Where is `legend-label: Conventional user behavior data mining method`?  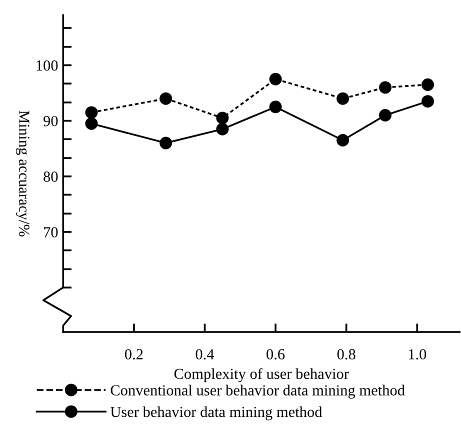
legend-label: Conventional user behavior data mining method is located at coordinates (257, 391).